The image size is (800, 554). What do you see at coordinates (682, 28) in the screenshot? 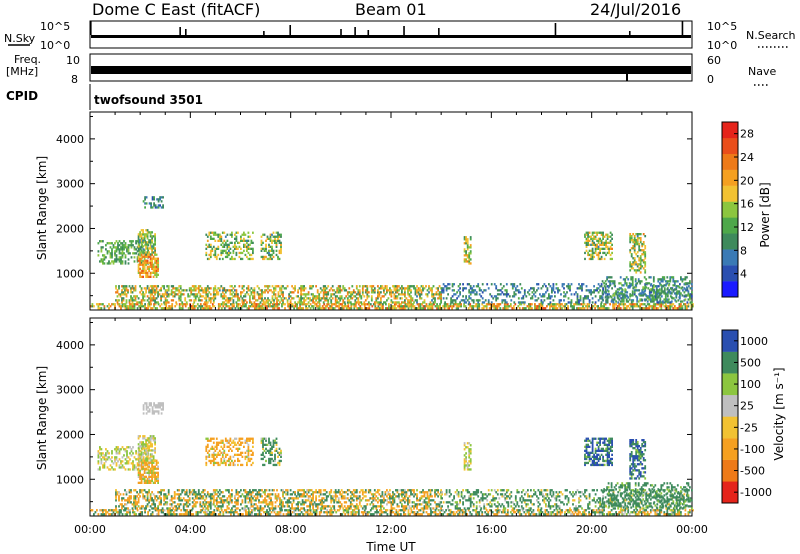
I see `nsky-spike` at bounding box center [682, 28].